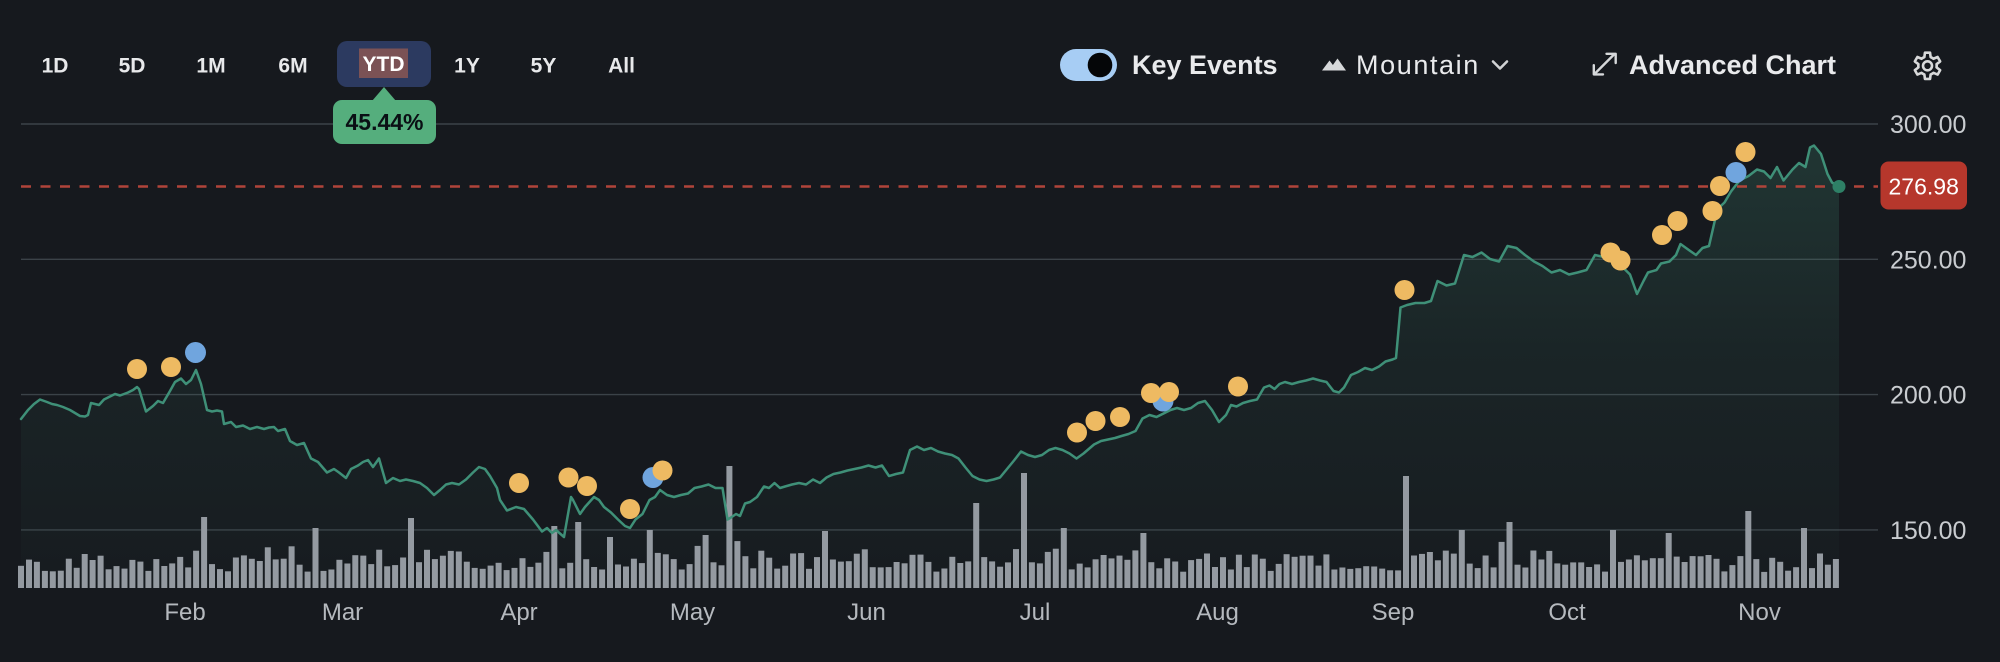 The width and height of the screenshot is (2000, 662). What do you see at coordinates (1393, 612) in the screenshot?
I see `svg-text: Sep` at bounding box center [1393, 612].